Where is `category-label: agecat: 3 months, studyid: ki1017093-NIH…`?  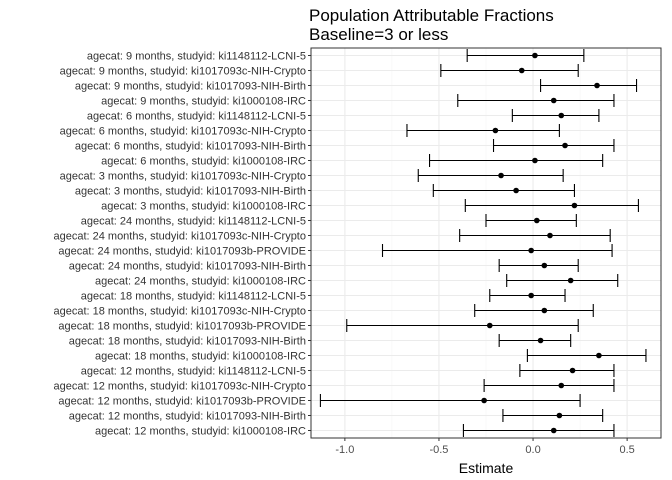
category-label: agecat: 3 months, studyid: ki1017093-NIH… is located at coordinates (190, 192).